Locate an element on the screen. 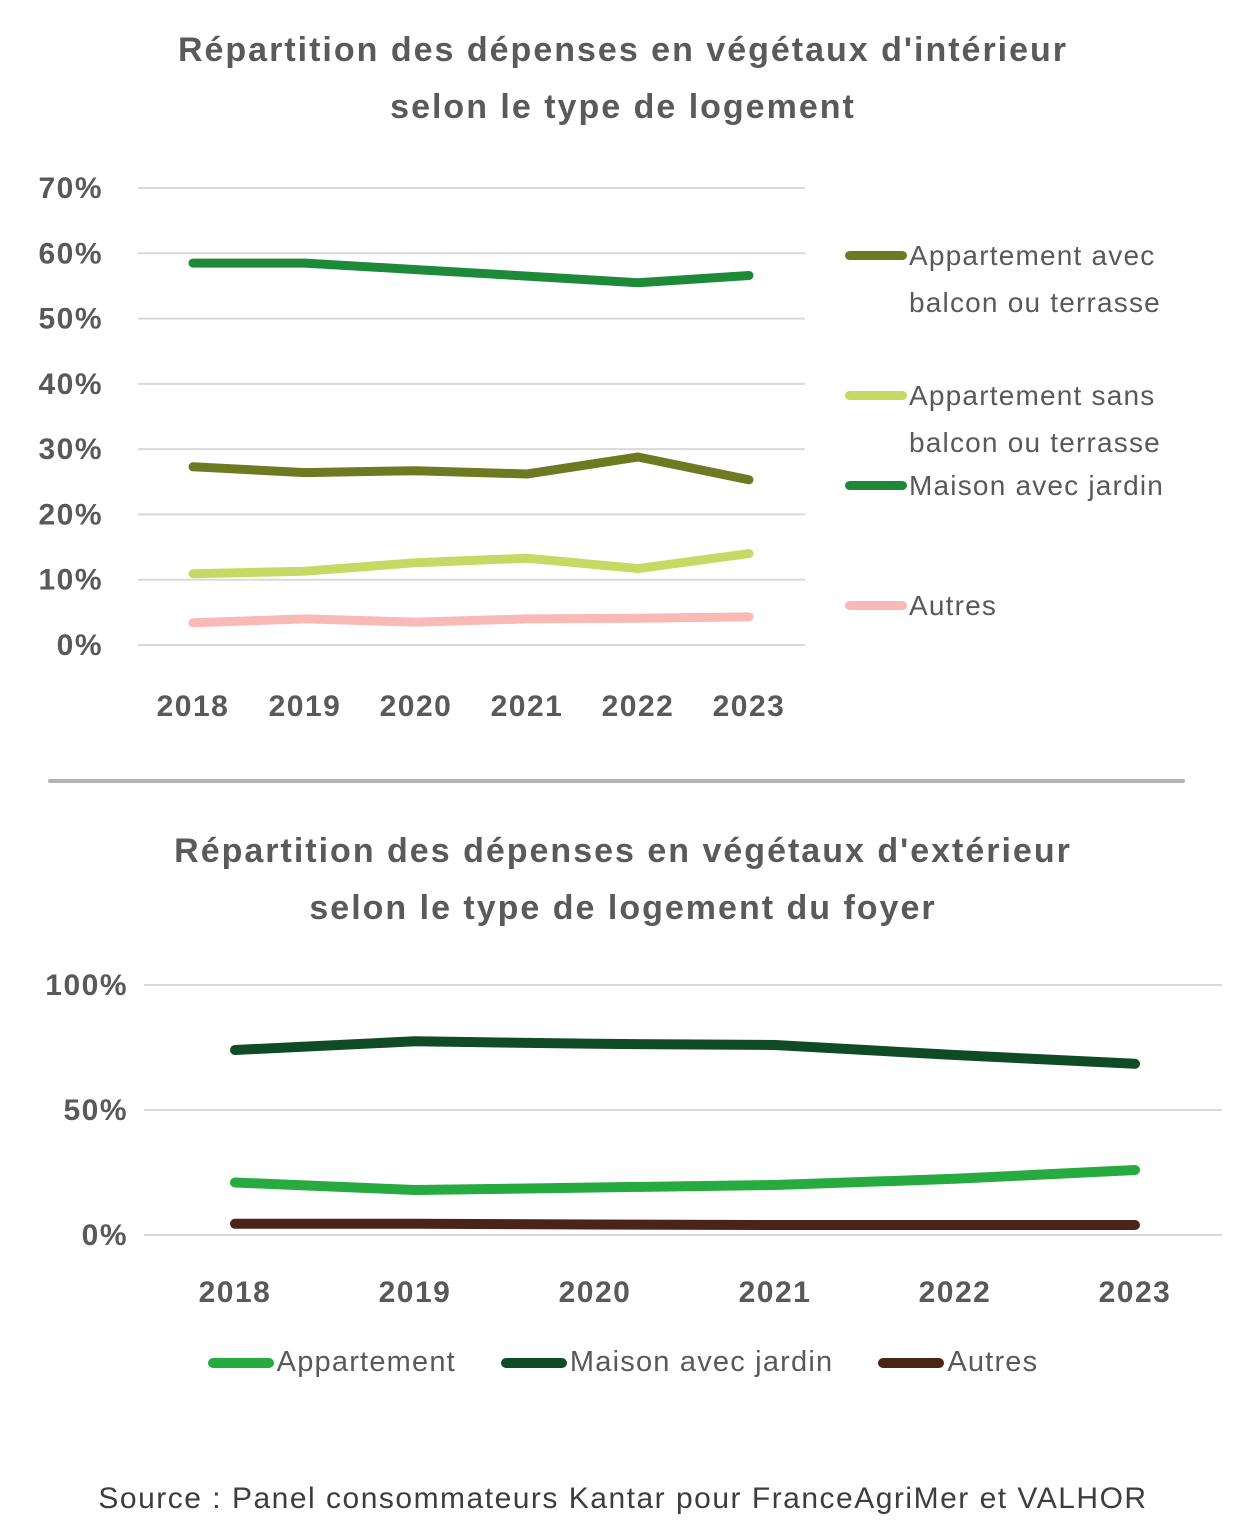 This screenshot has height=1536, width=1246. exterior-chart-legend: Appartement Maison avec jardin Autres is located at coordinates (623, 1362).